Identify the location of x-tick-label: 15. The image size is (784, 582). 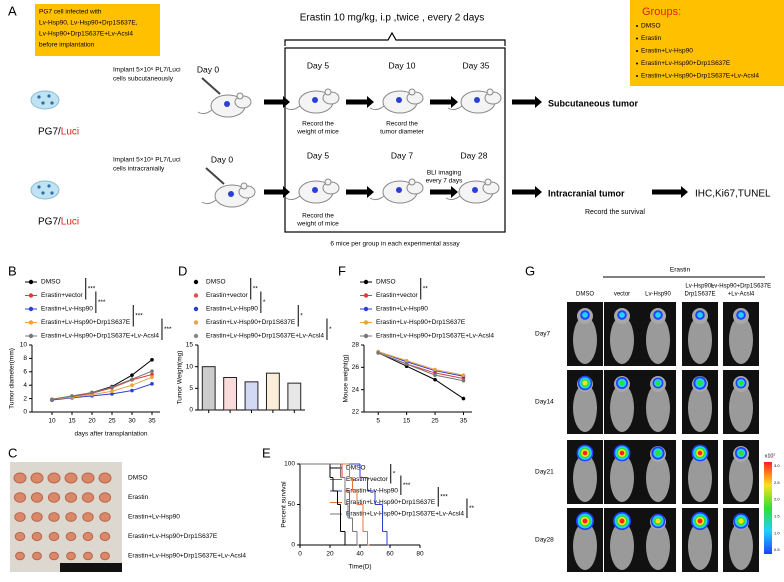
(72, 421).